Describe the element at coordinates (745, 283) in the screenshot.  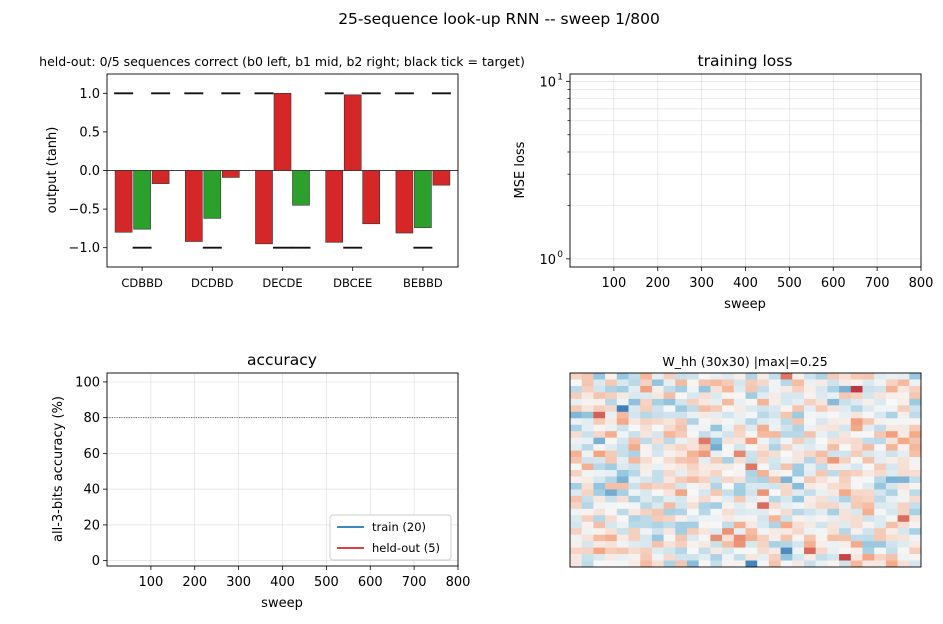
I see `x-tick-label: 400` at that location.